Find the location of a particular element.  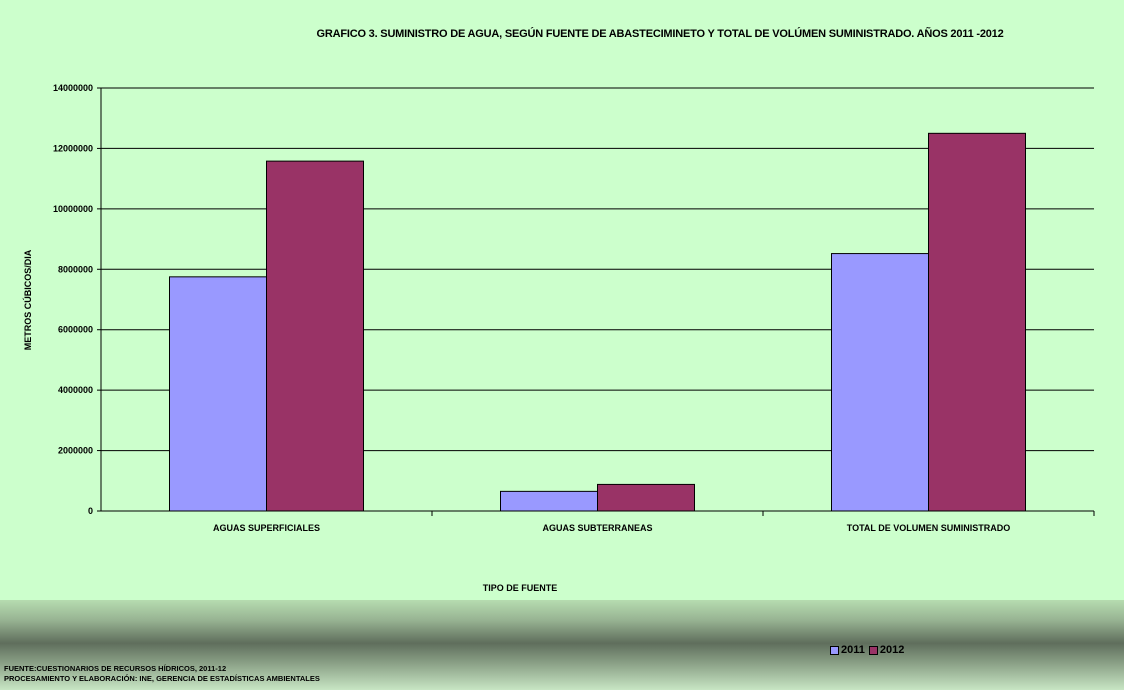

y-tick-label: 6000000 is located at coordinates (75, 330).